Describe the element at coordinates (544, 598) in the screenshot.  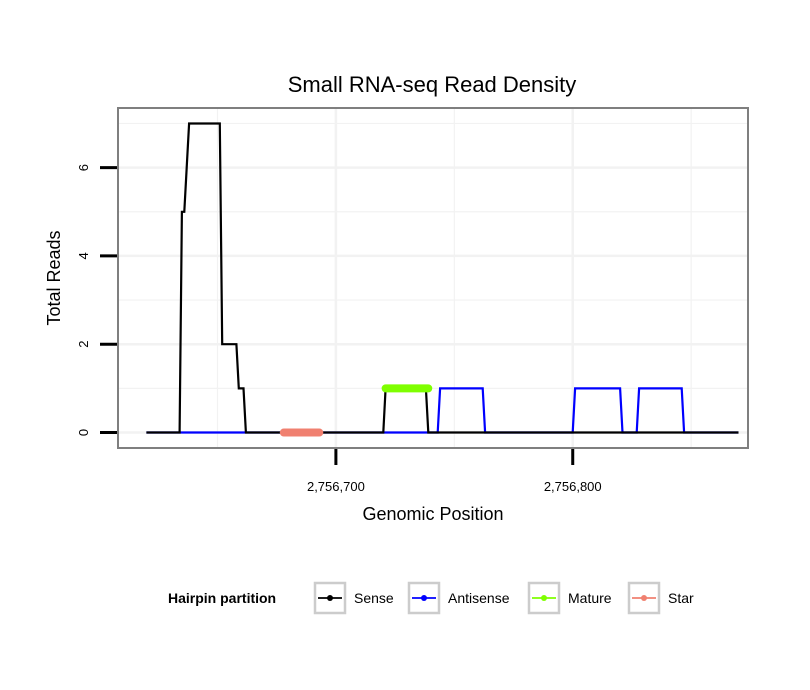
I see `legend-key-point-mature` at that location.